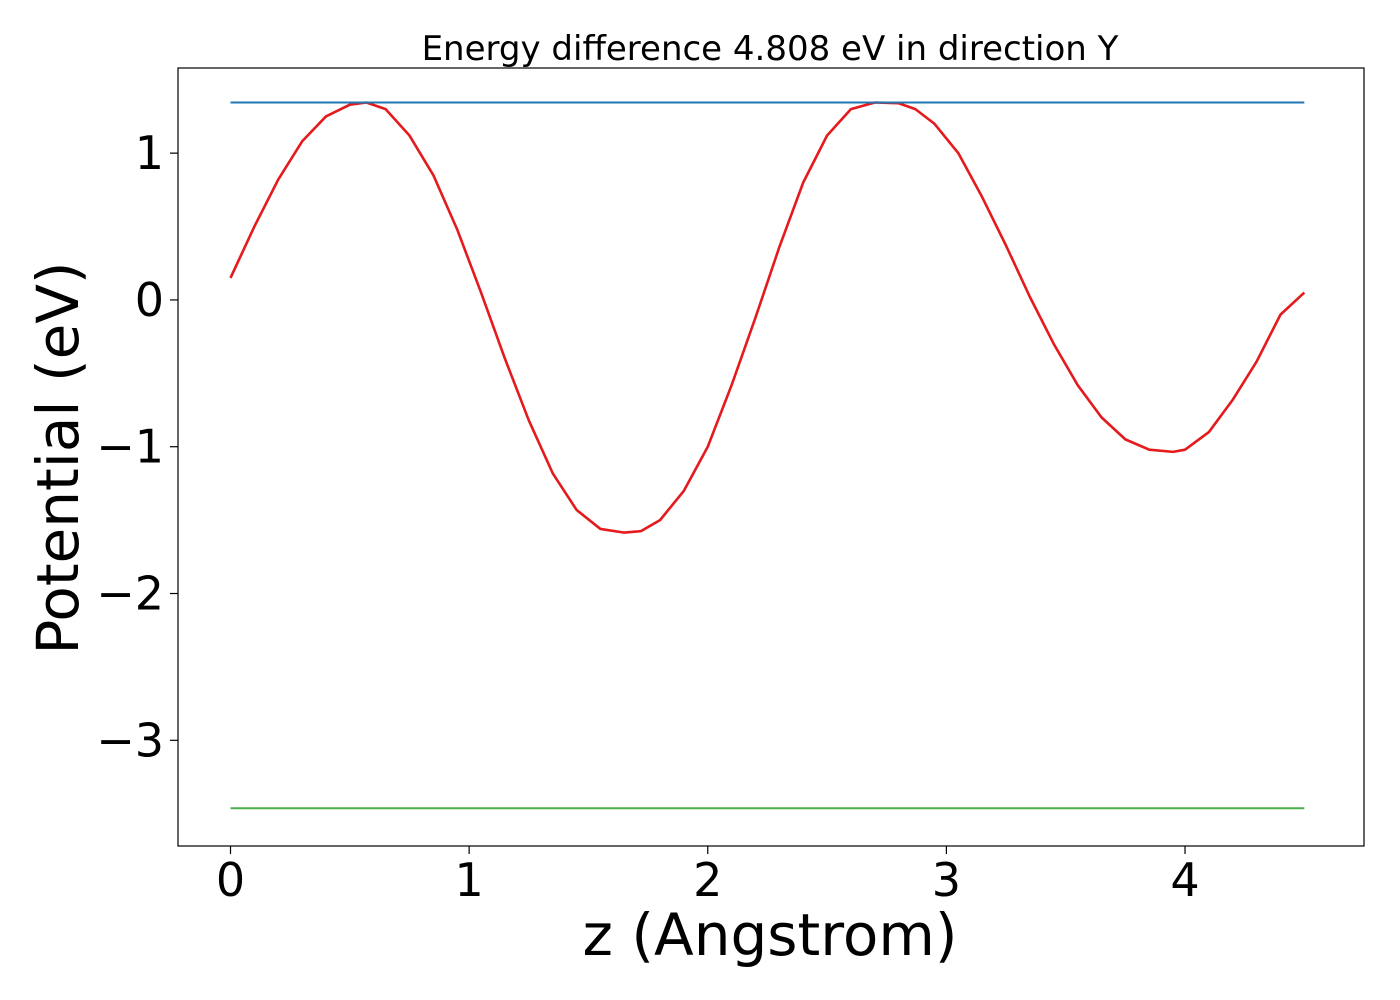 This screenshot has width=1400, height=1000. Describe the element at coordinates (468, 880) in the screenshot. I see `x-tick-label: 1` at that location.